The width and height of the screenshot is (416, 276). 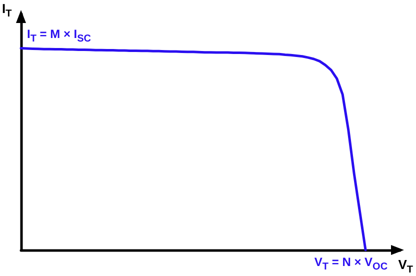 I want to click on y-axis-title: I$_{T}$, so click(x=7, y=10).